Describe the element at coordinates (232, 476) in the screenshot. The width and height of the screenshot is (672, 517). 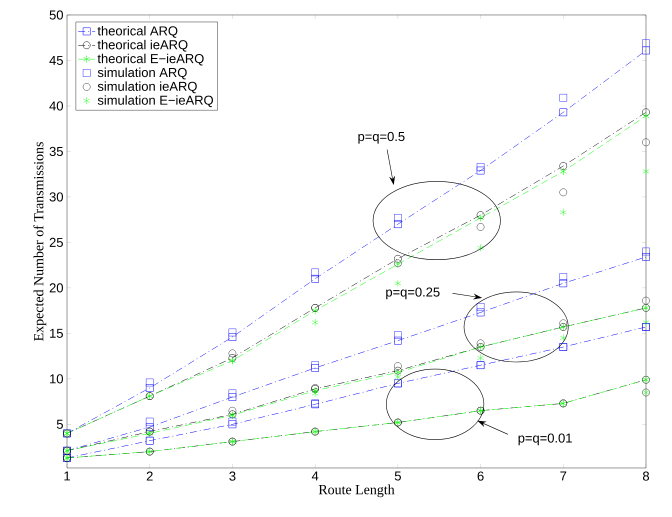
I see `x-tick-label: 3` at that location.